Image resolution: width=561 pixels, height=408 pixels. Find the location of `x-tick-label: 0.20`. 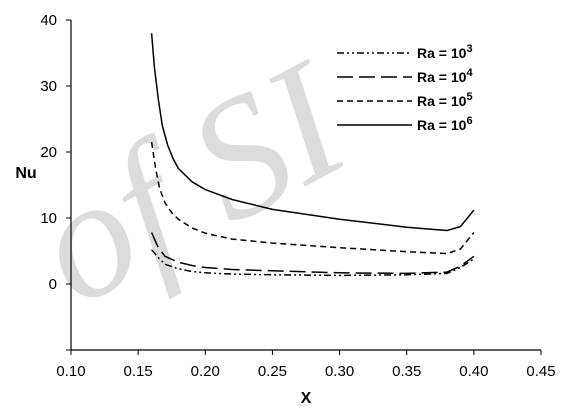

x-tick-label: 0.20 is located at coordinates (205, 371).